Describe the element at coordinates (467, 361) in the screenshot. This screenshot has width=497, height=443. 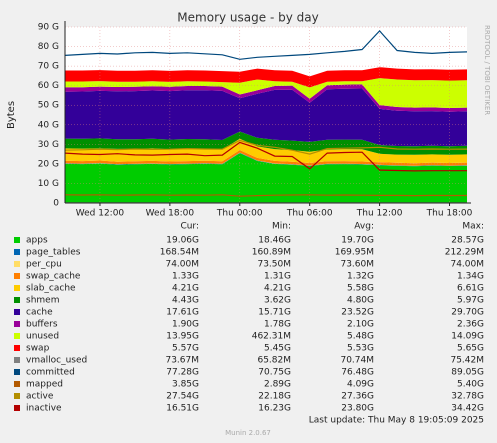
I see `stat-value: 75.42M` at that location.